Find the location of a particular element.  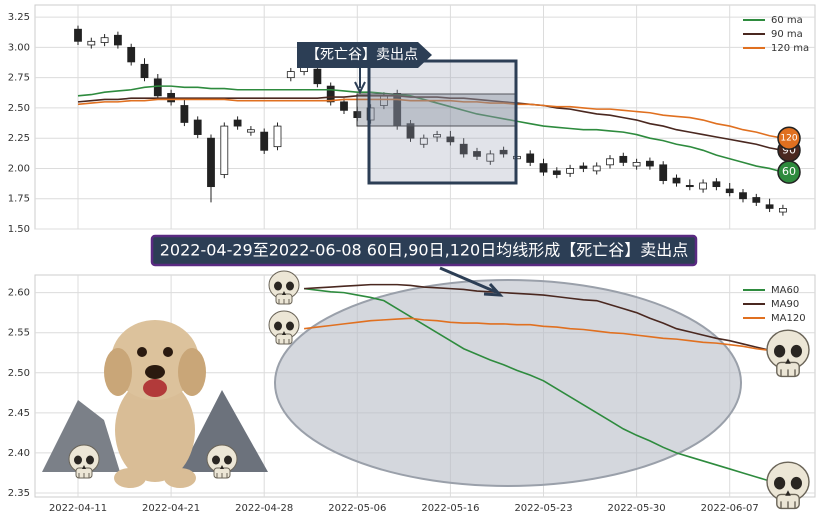

legend-label: 90 ma is located at coordinates (787, 34).